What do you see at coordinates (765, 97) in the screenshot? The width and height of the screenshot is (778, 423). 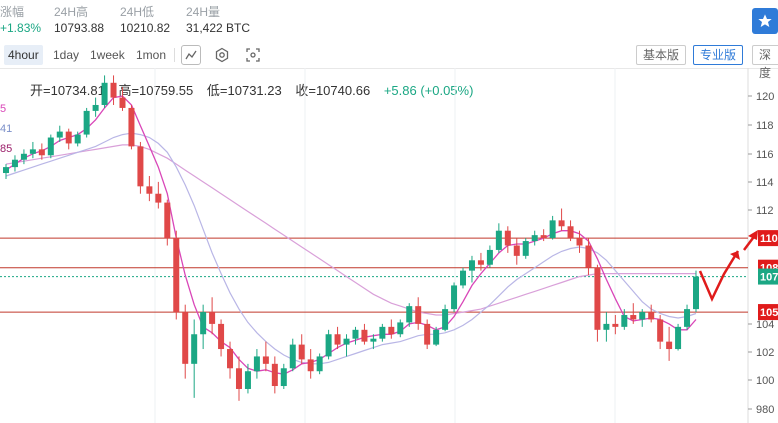 I see `price-tick-label: 120` at bounding box center [765, 97].